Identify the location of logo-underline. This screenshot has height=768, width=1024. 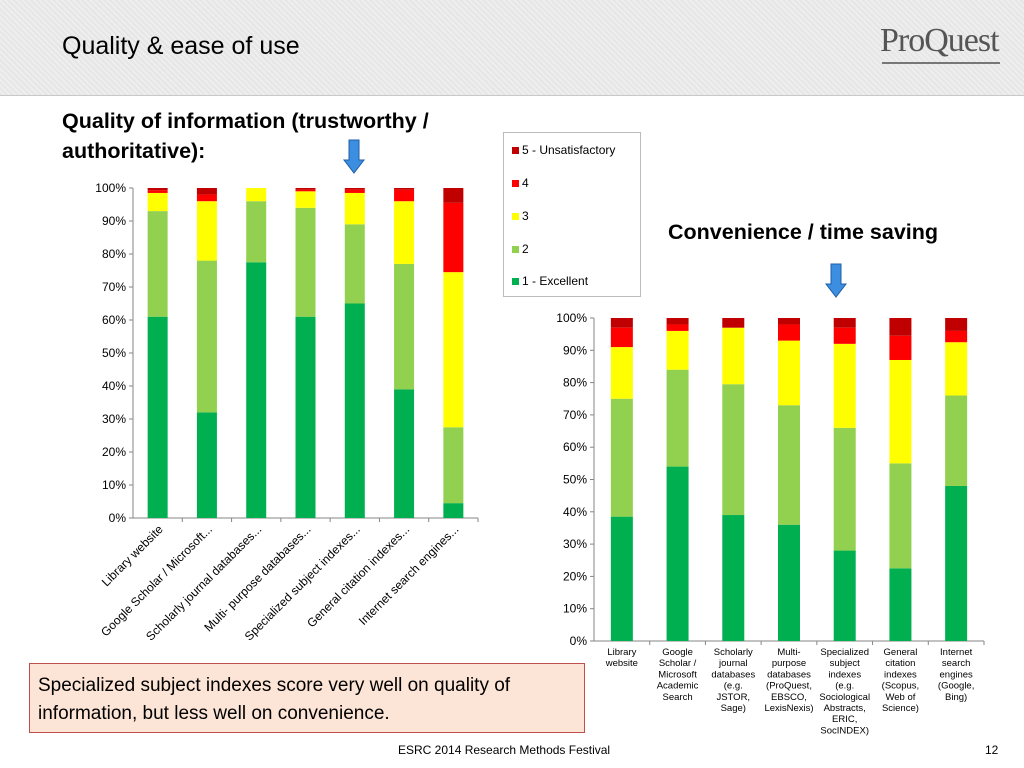
(941, 63).